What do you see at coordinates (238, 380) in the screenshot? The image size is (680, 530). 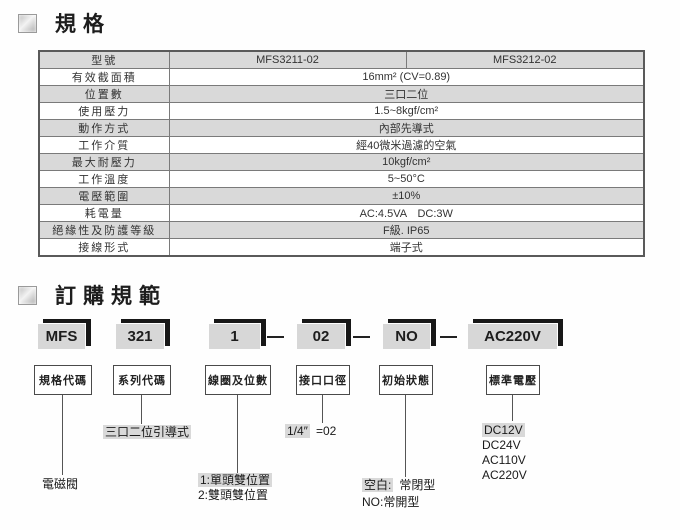 I see `order-label-coil: 線圈及位數` at bounding box center [238, 380].